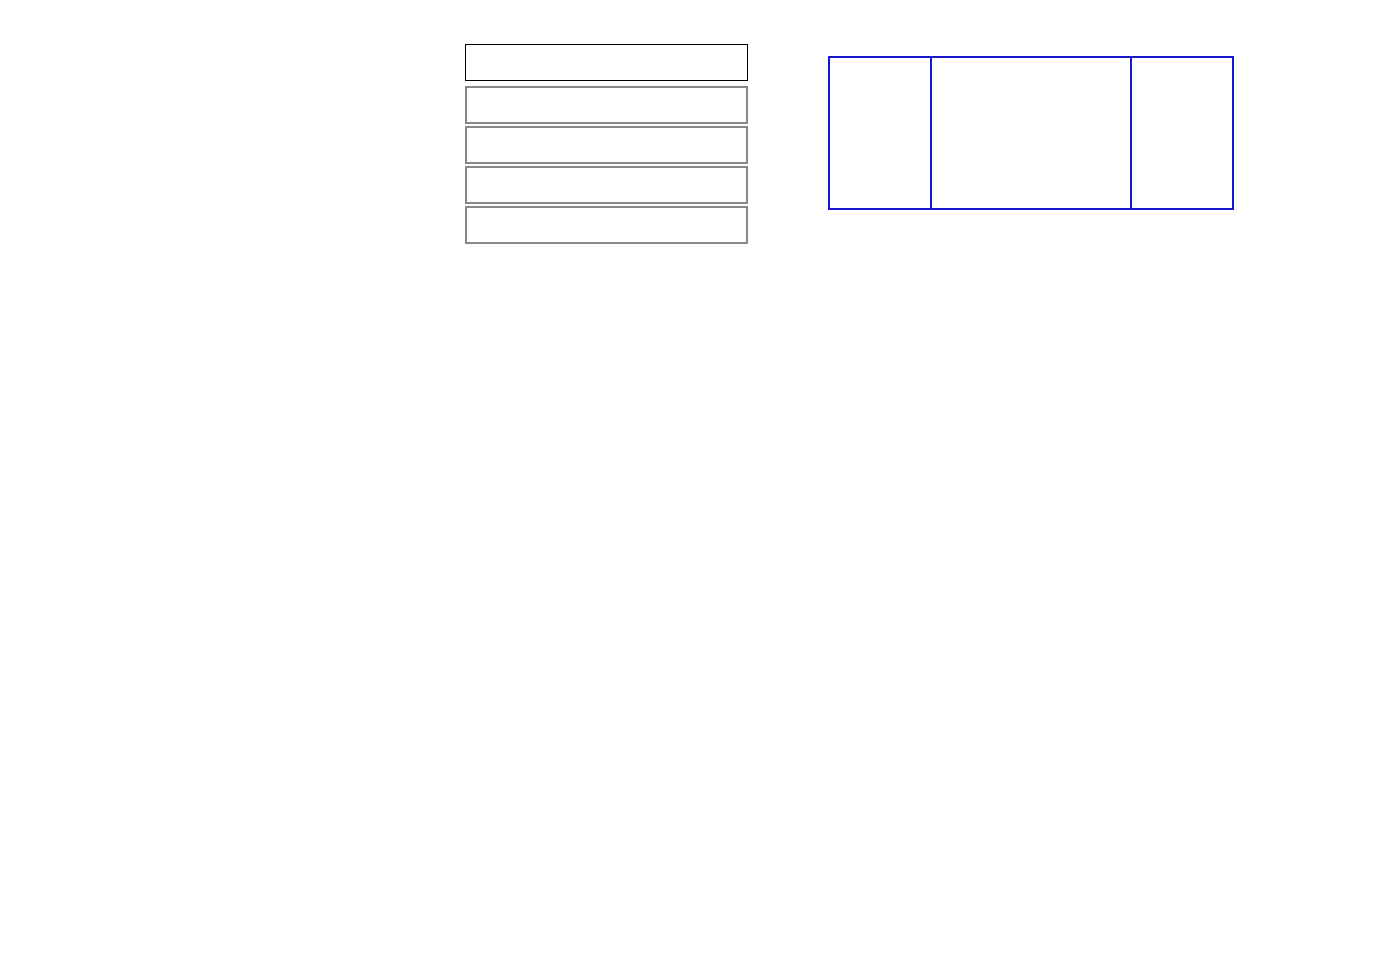 This screenshot has width=1400, height=953. Describe the element at coordinates (69, 491) in the screenshot. I see `hsc-dex-line` at that location.